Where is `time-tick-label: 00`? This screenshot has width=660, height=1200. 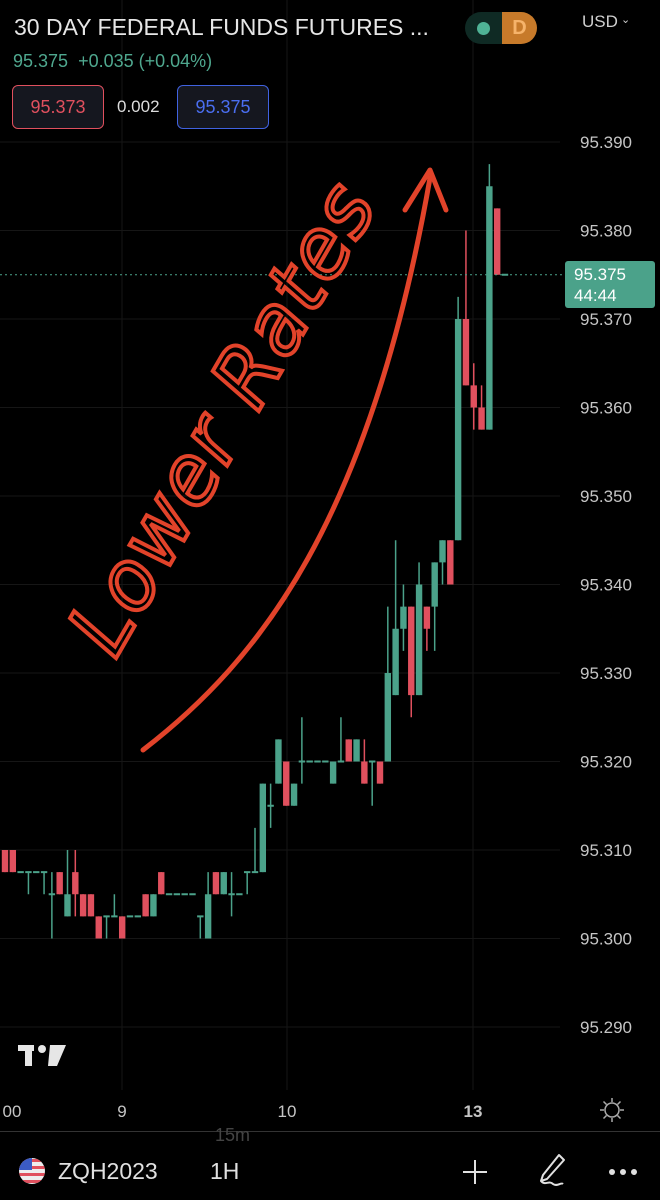 time-tick-label: 00 is located at coordinates (12, 1111).